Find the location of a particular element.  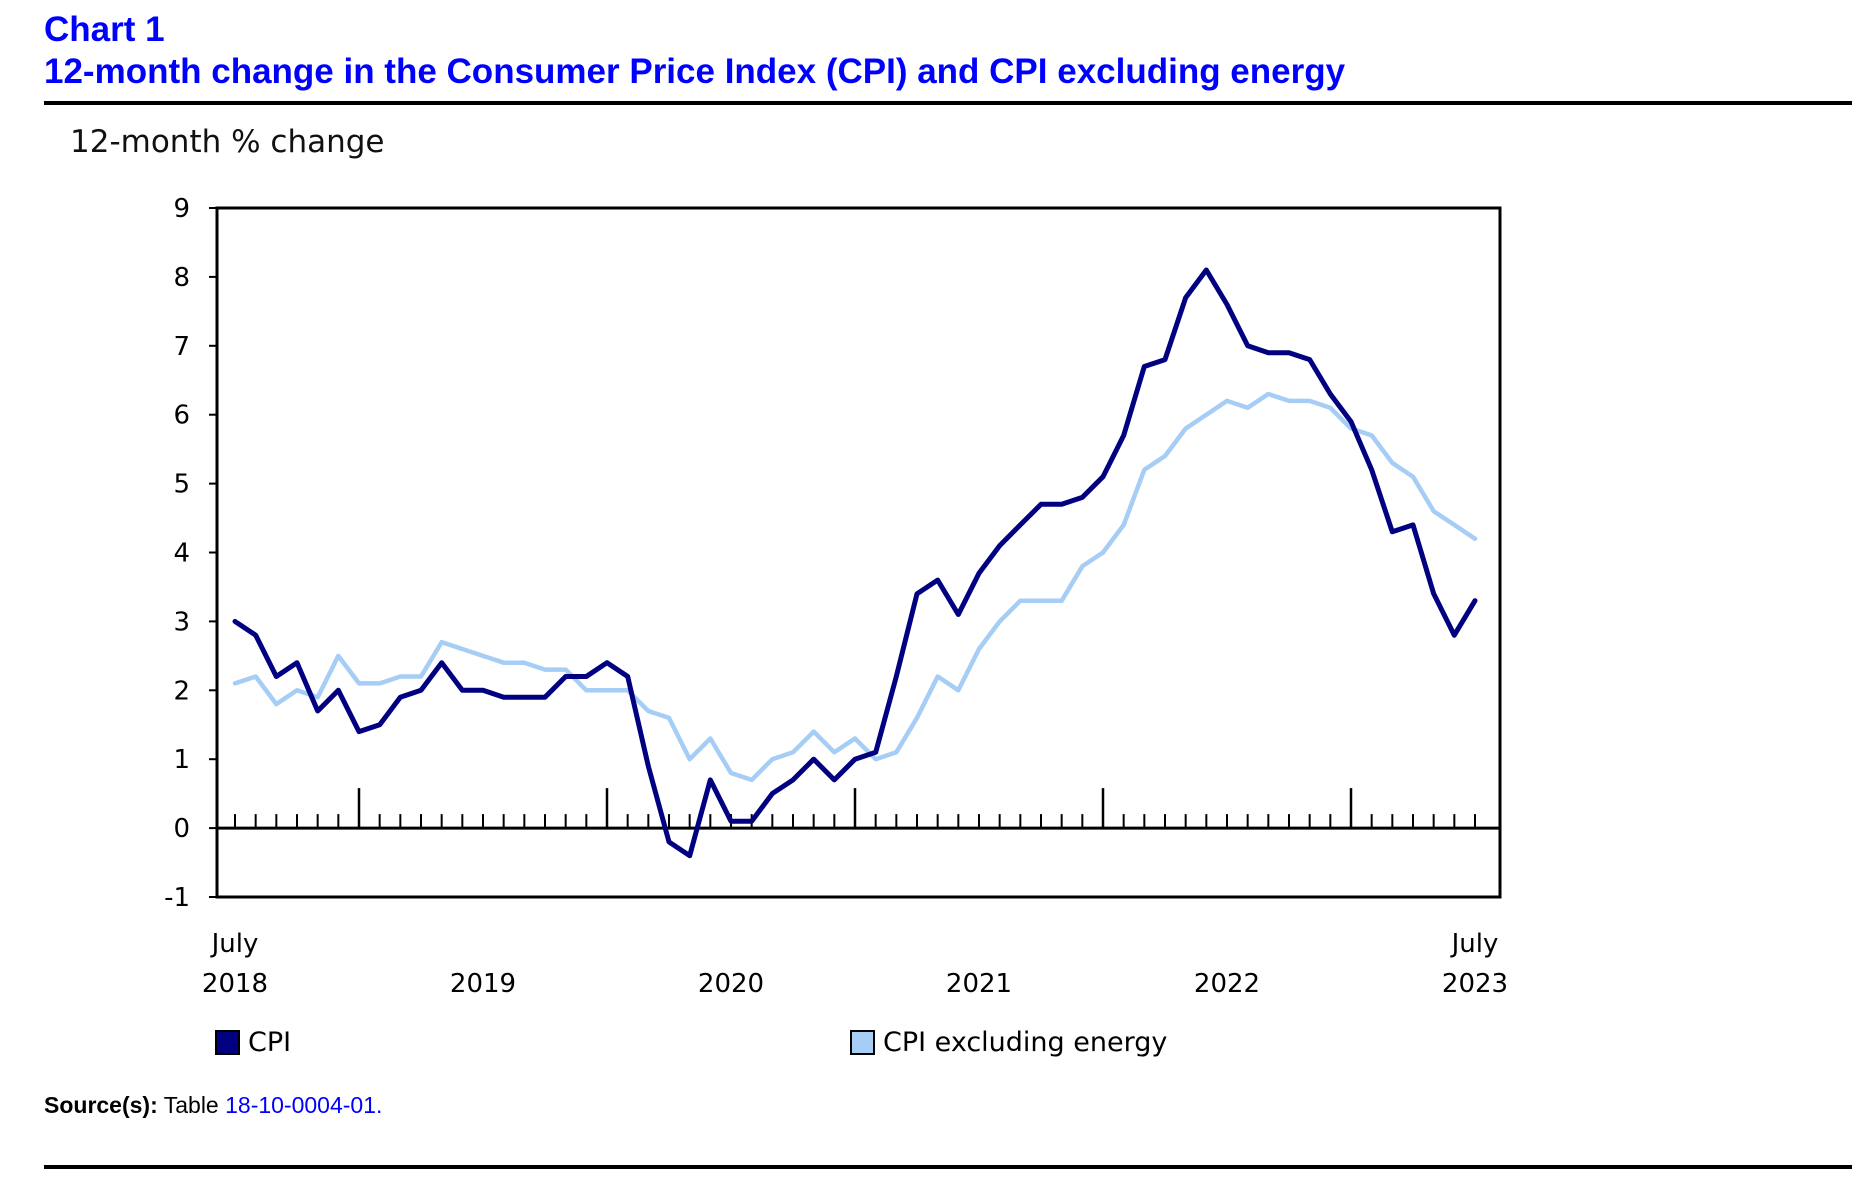

bottom-rule is located at coordinates (948, 1167).